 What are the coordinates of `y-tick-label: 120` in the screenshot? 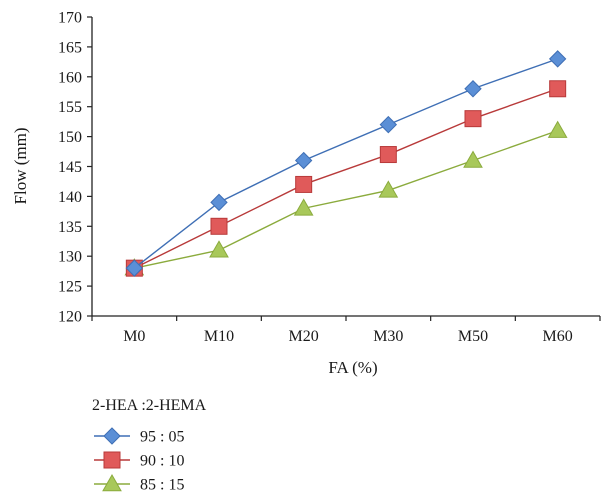 It's located at (70, 317).